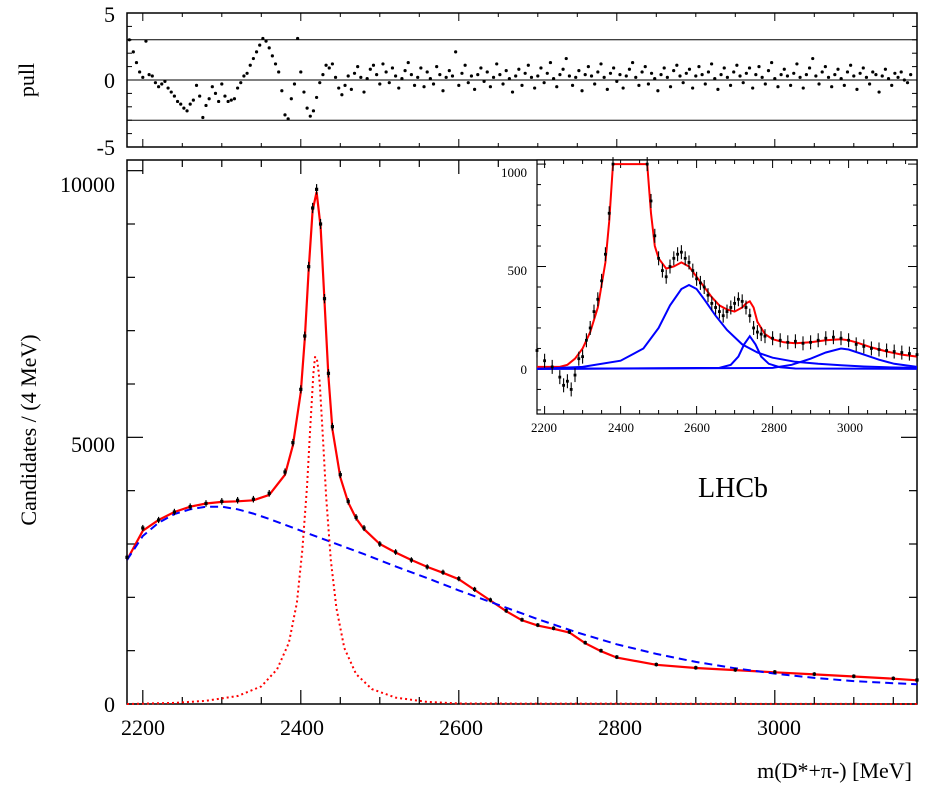 The width and height of the screenshot is (926, 792). I want to click on inset-data-points, so click(727, 277).